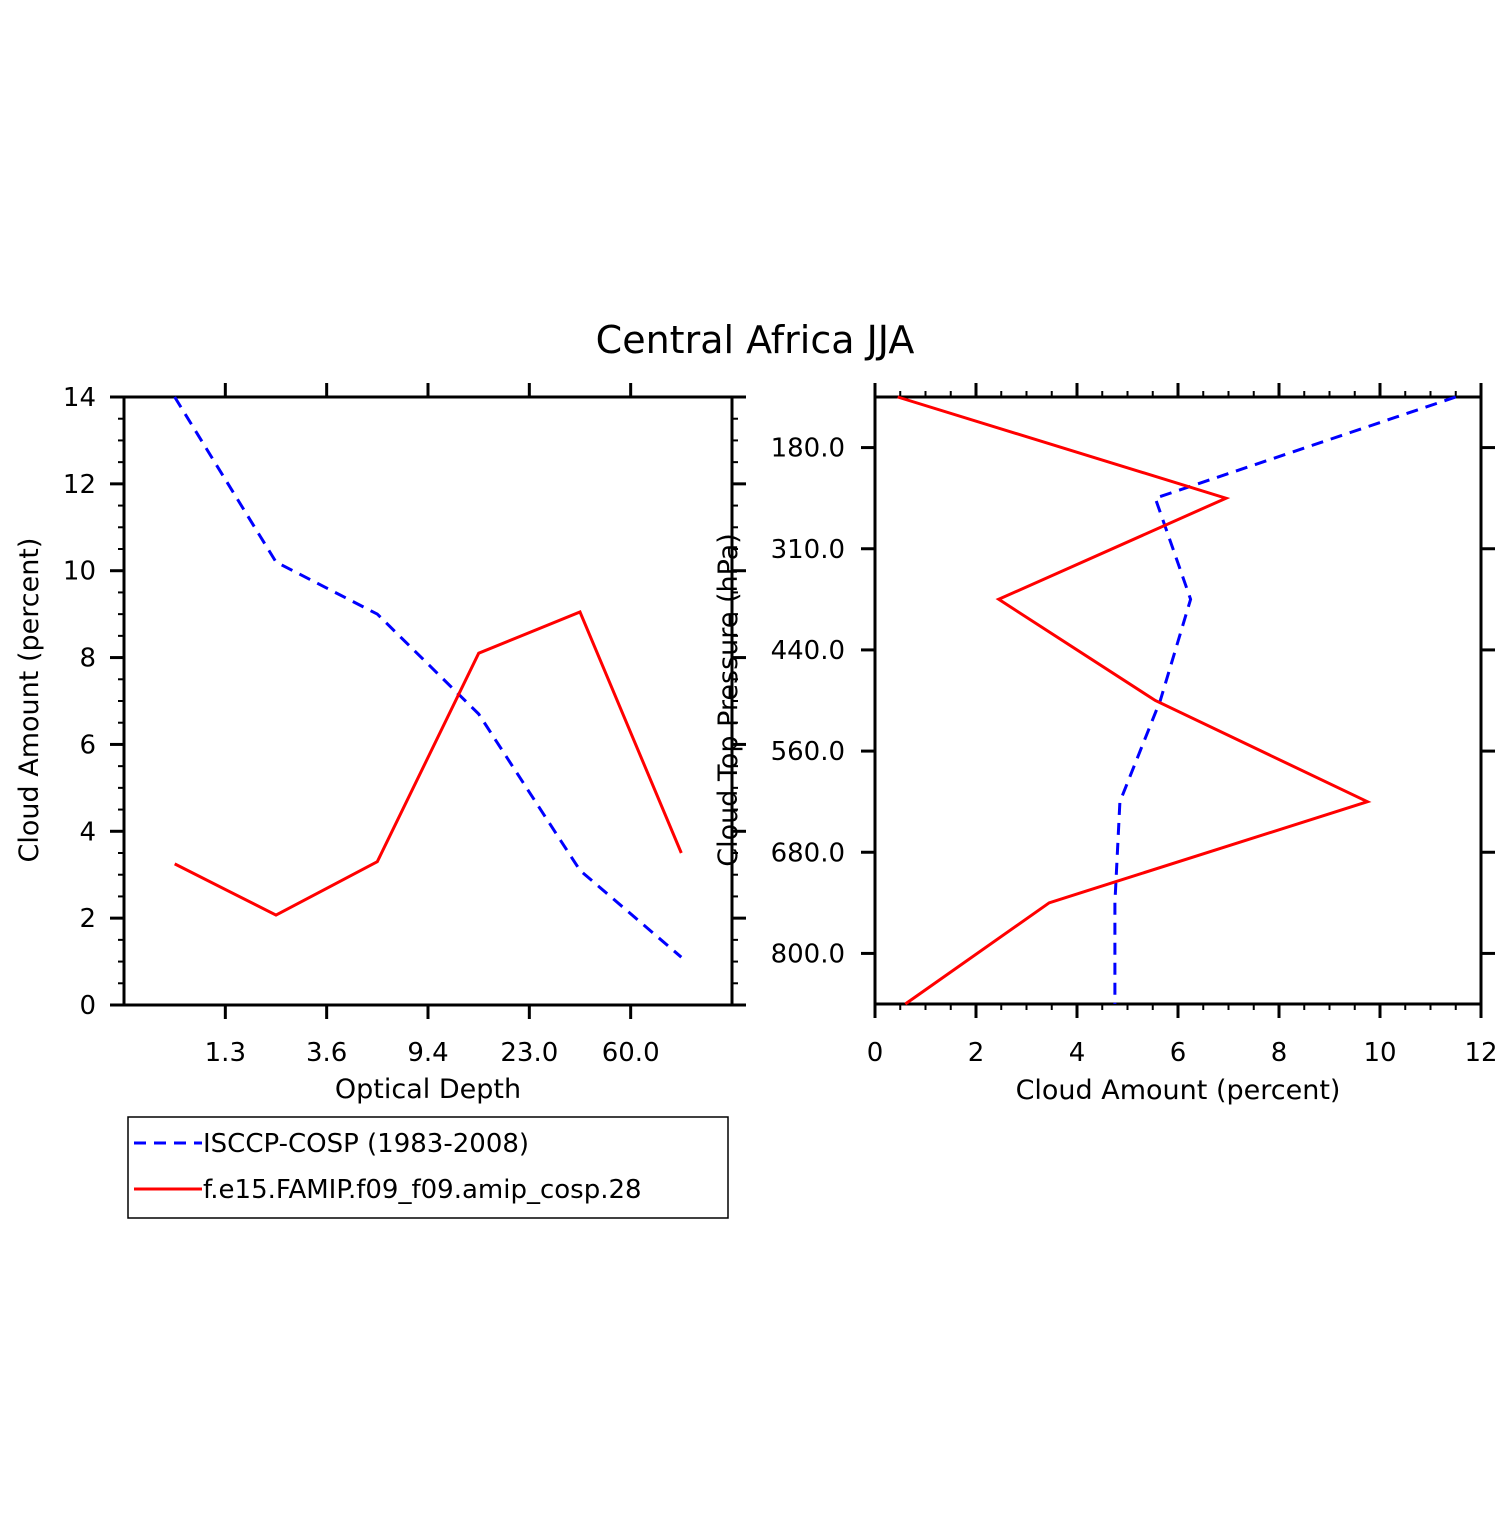  What do you see at coordinates (427, 1053) in the screenshot?
I see `left-x-tick-label: 9.4` at bounding box center [427, 1053].